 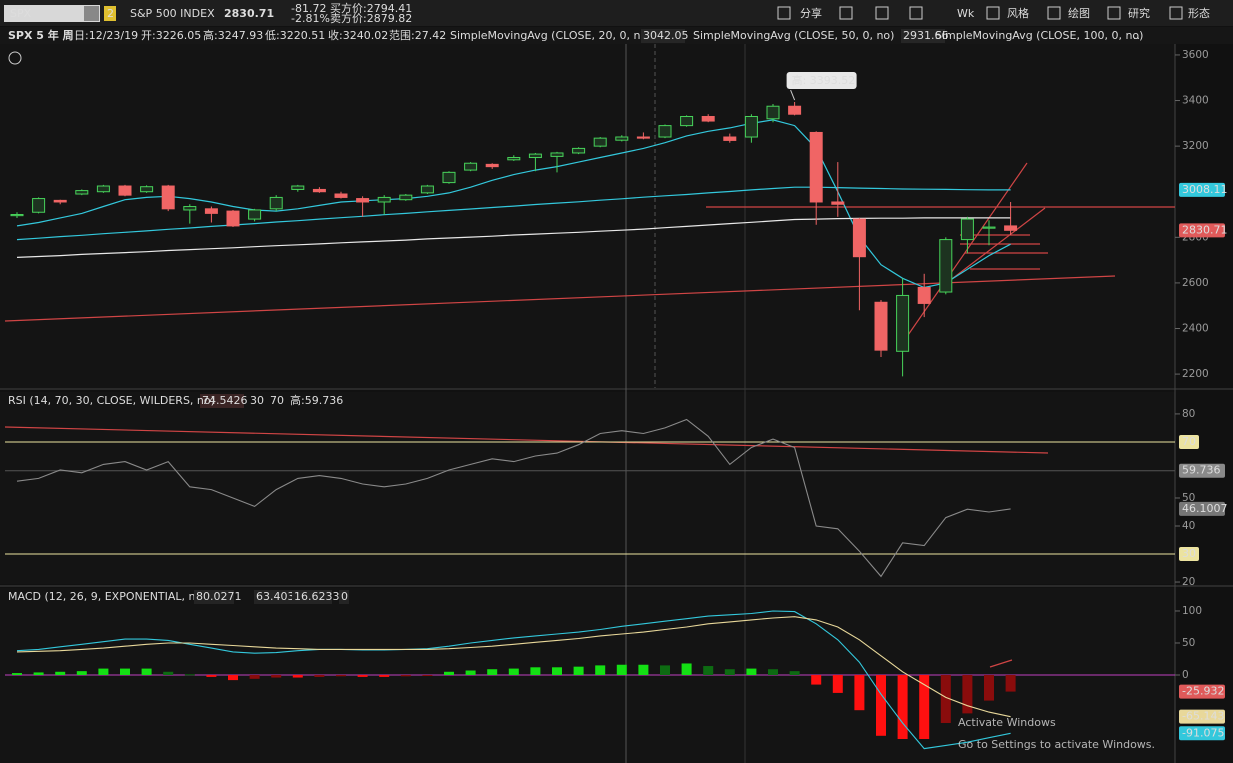 I want to click on y-tick-label: 40, so click(x=1188, y=526).